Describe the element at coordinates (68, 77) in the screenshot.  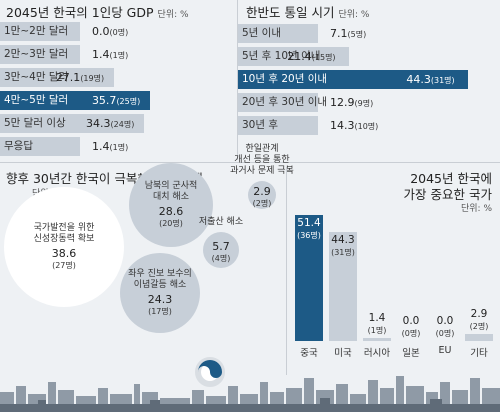
I see `value-number: 27.1` at that location.